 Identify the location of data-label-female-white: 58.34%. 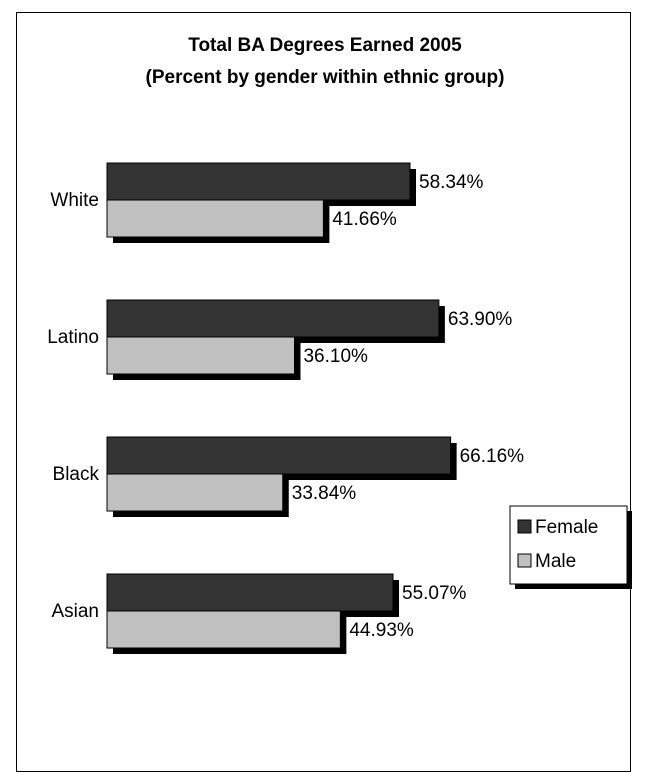
(451, 182).